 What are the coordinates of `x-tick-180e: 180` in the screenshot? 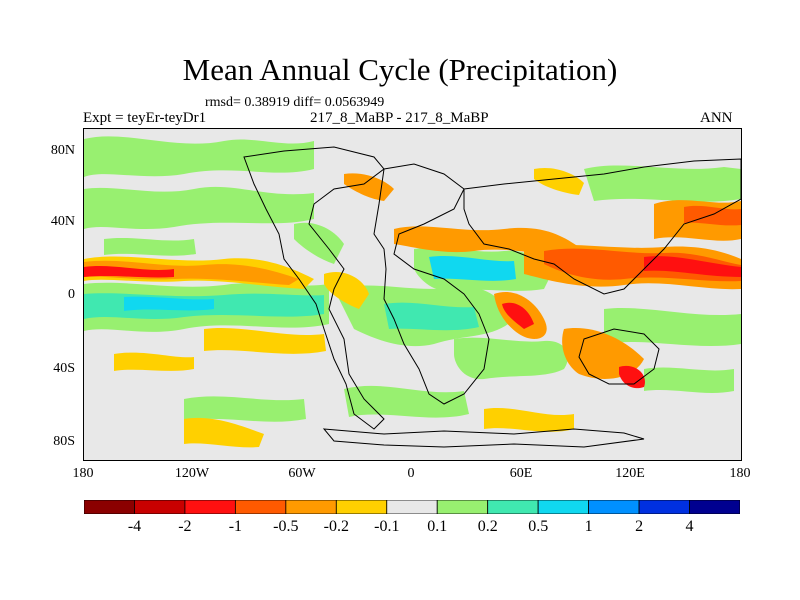 It's located at (740, 473).